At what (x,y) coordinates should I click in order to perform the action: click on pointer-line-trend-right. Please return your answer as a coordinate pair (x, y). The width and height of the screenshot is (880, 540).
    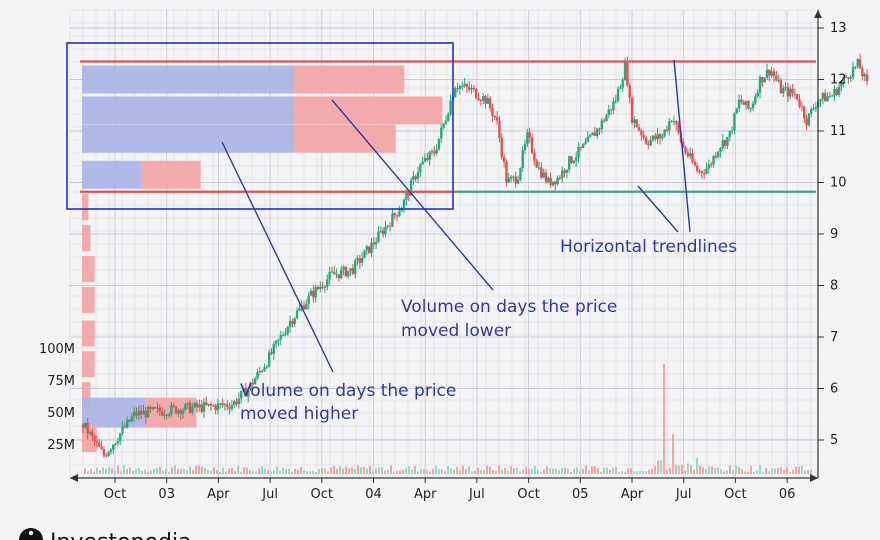
    Looking at the image, I should click on (682, 146).